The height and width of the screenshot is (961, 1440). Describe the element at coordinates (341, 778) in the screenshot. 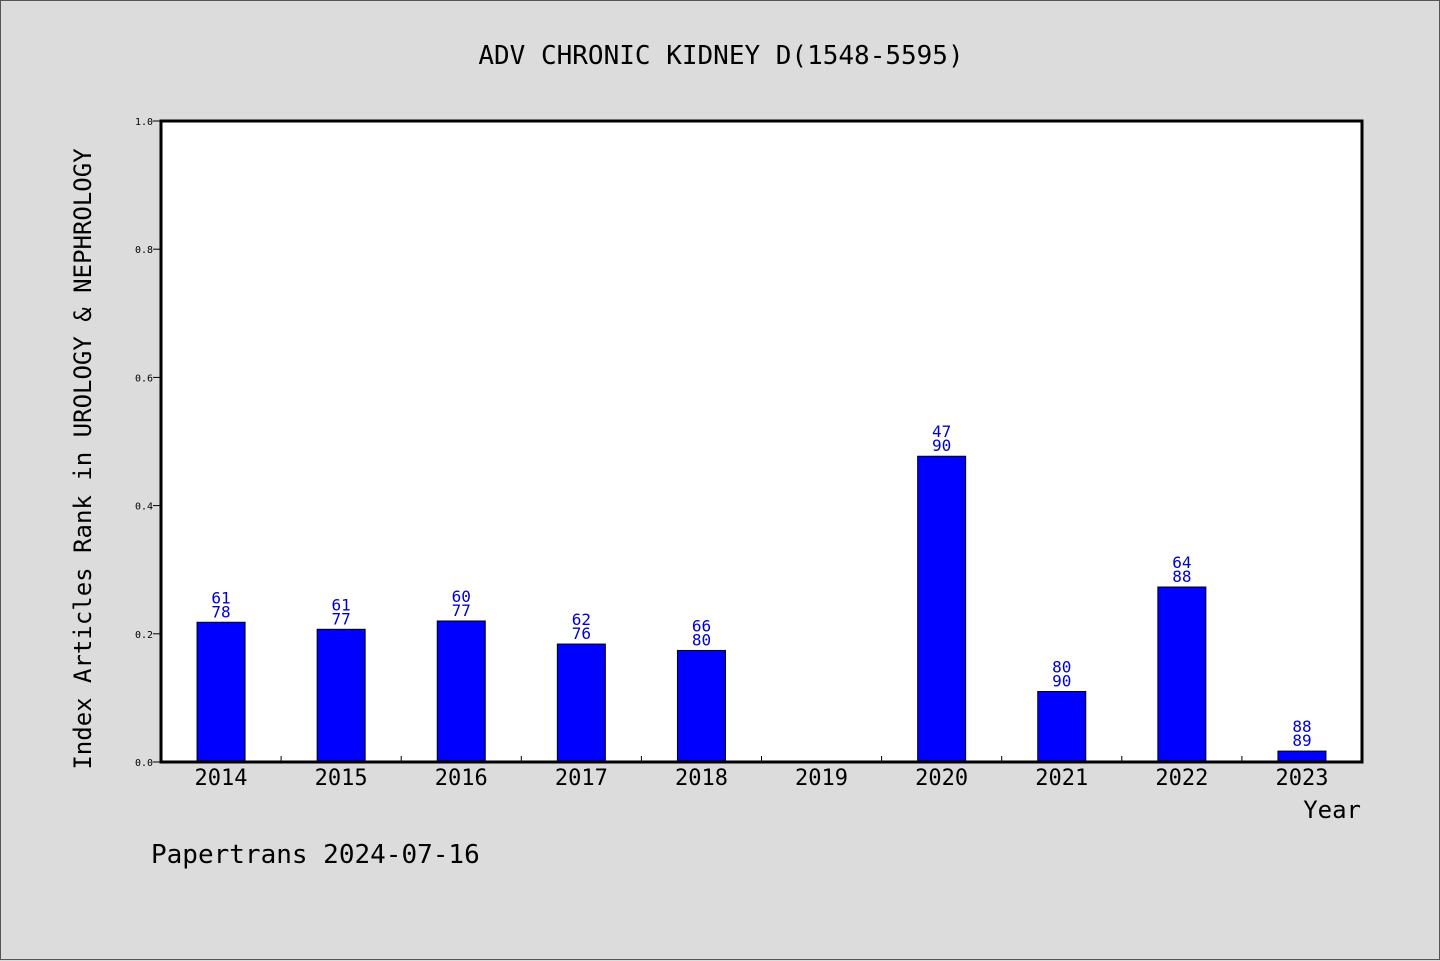

I see `x-tick-label: 2015` at that location.